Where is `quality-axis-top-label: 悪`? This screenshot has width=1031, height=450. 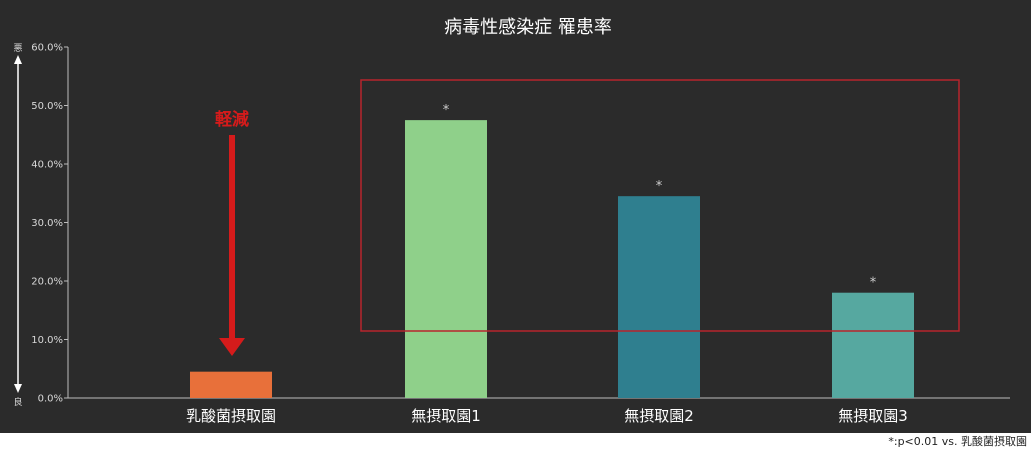
quality-axis-top-label: 悪 is located at coordinates (17, 48).